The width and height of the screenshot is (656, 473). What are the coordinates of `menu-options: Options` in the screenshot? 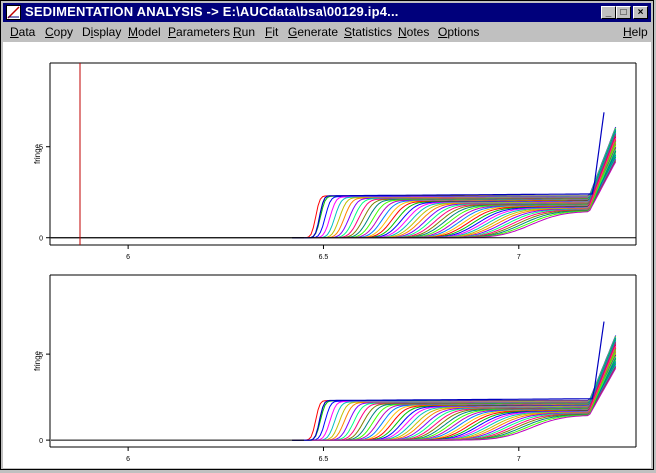 It's located at (459, 32).